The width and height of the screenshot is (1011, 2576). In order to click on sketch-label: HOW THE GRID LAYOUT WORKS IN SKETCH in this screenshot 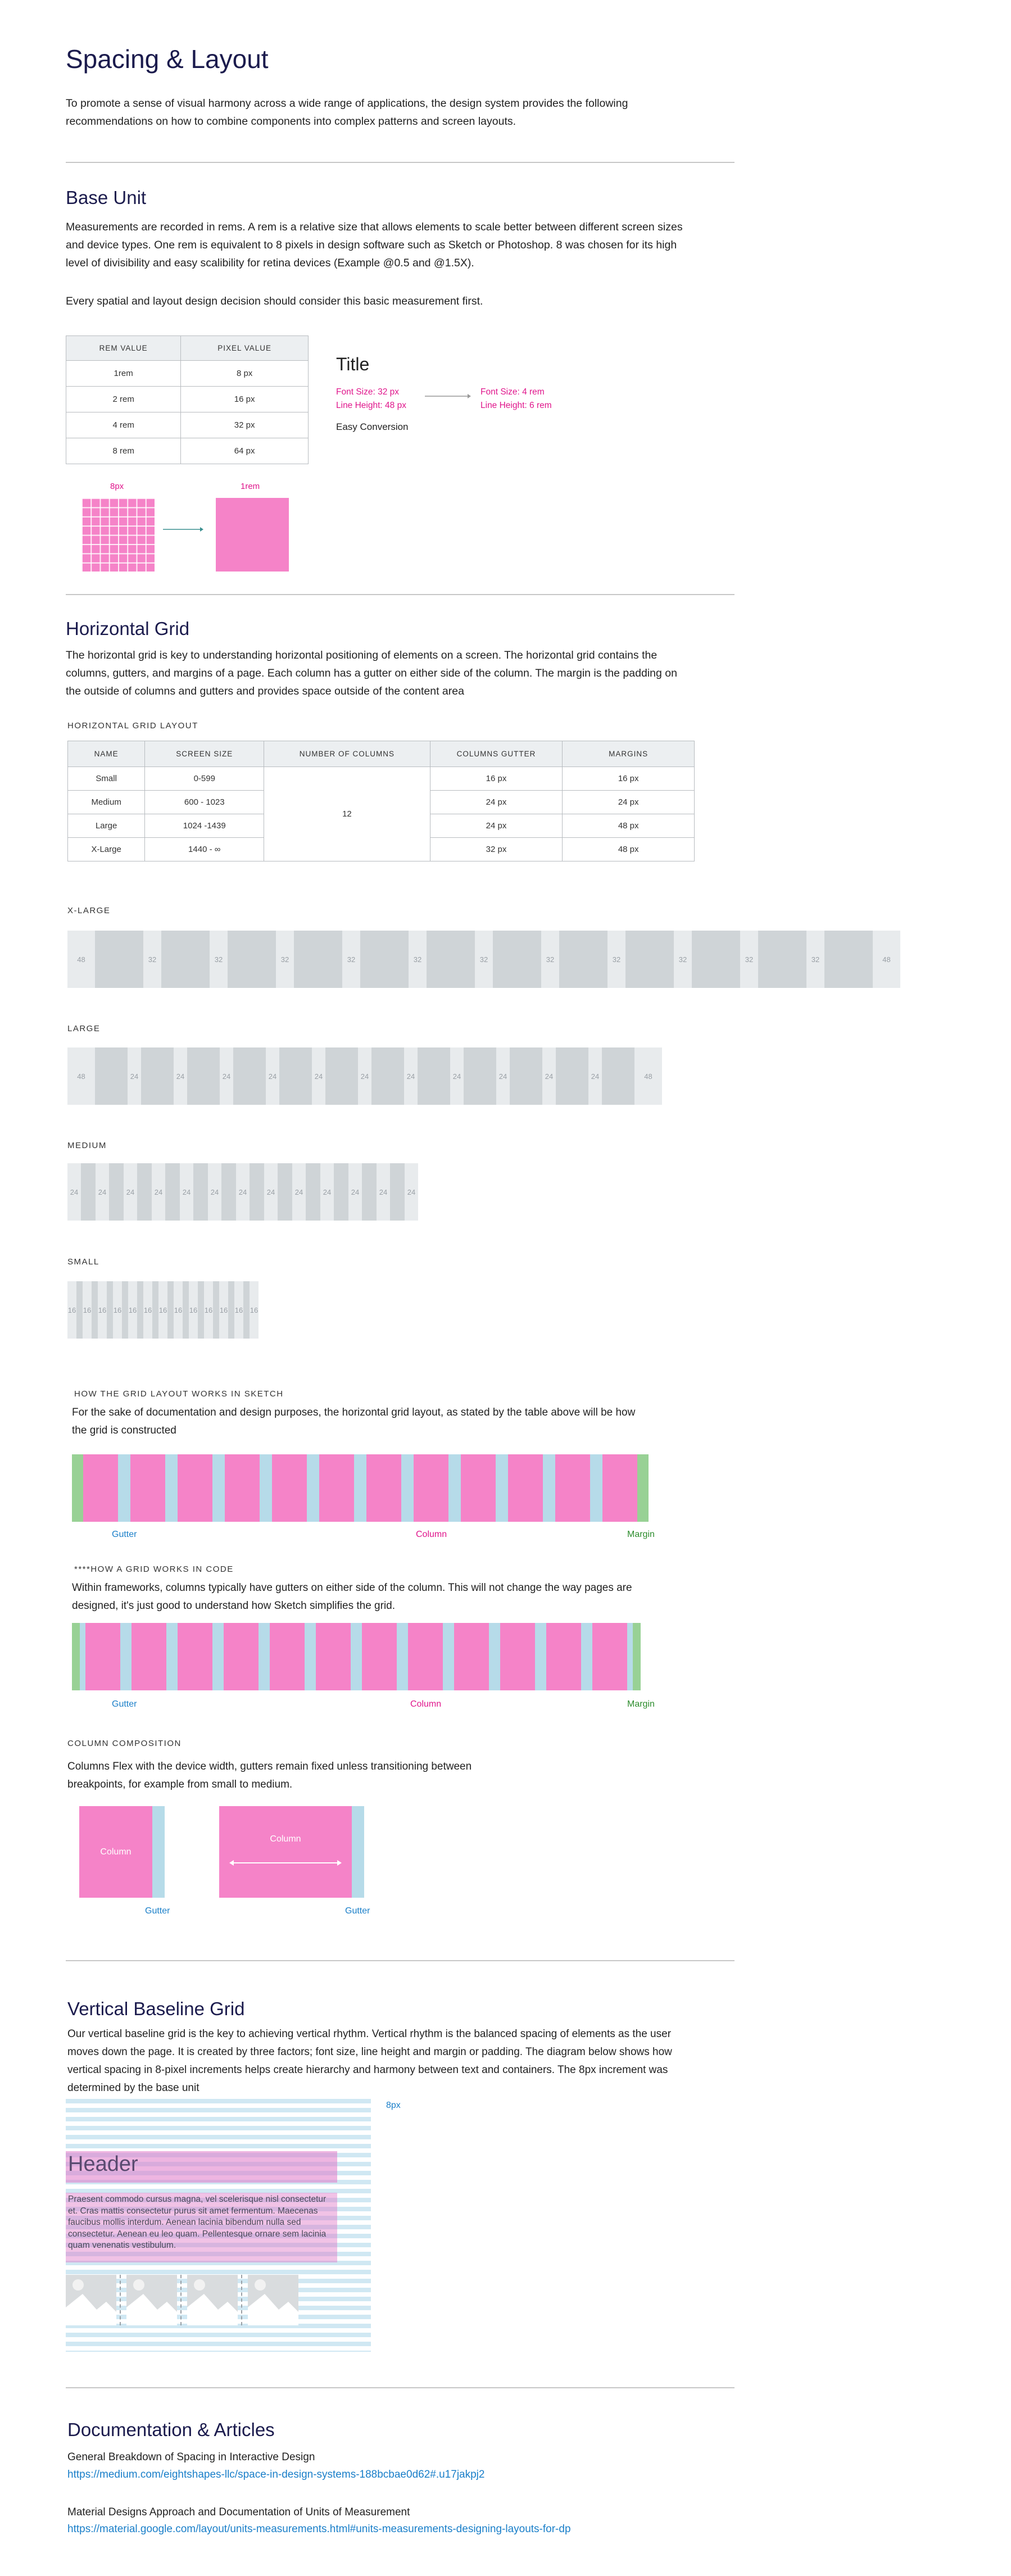, I will do `click(179, 1394)`.